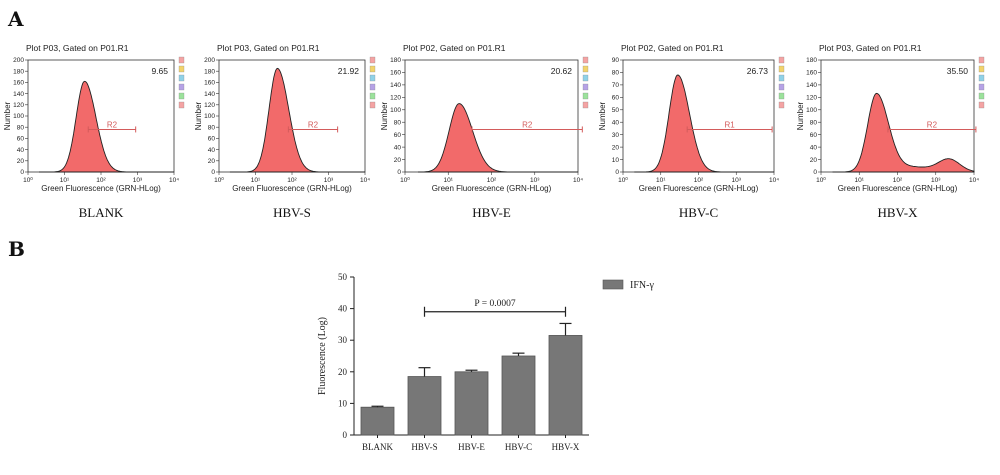 This screenshot has width=1000, height=475. What do you see at coordinates (322, 356) in the screenshot?
I see `y-axis-label: Fluorescence (Log)` at bounding box center [322, 356].